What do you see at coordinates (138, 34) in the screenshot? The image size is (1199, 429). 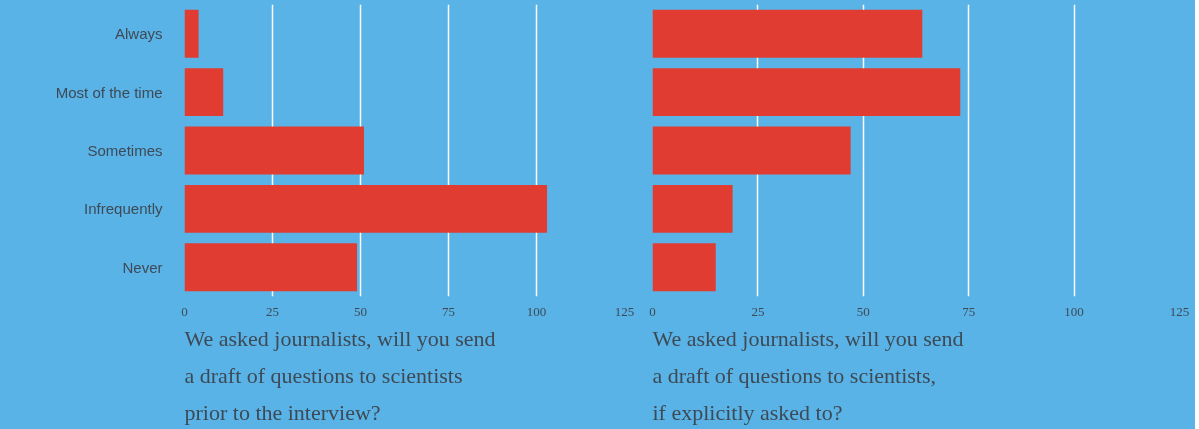 I see `y-tick-label: Always` at bounding box center [138, 34].